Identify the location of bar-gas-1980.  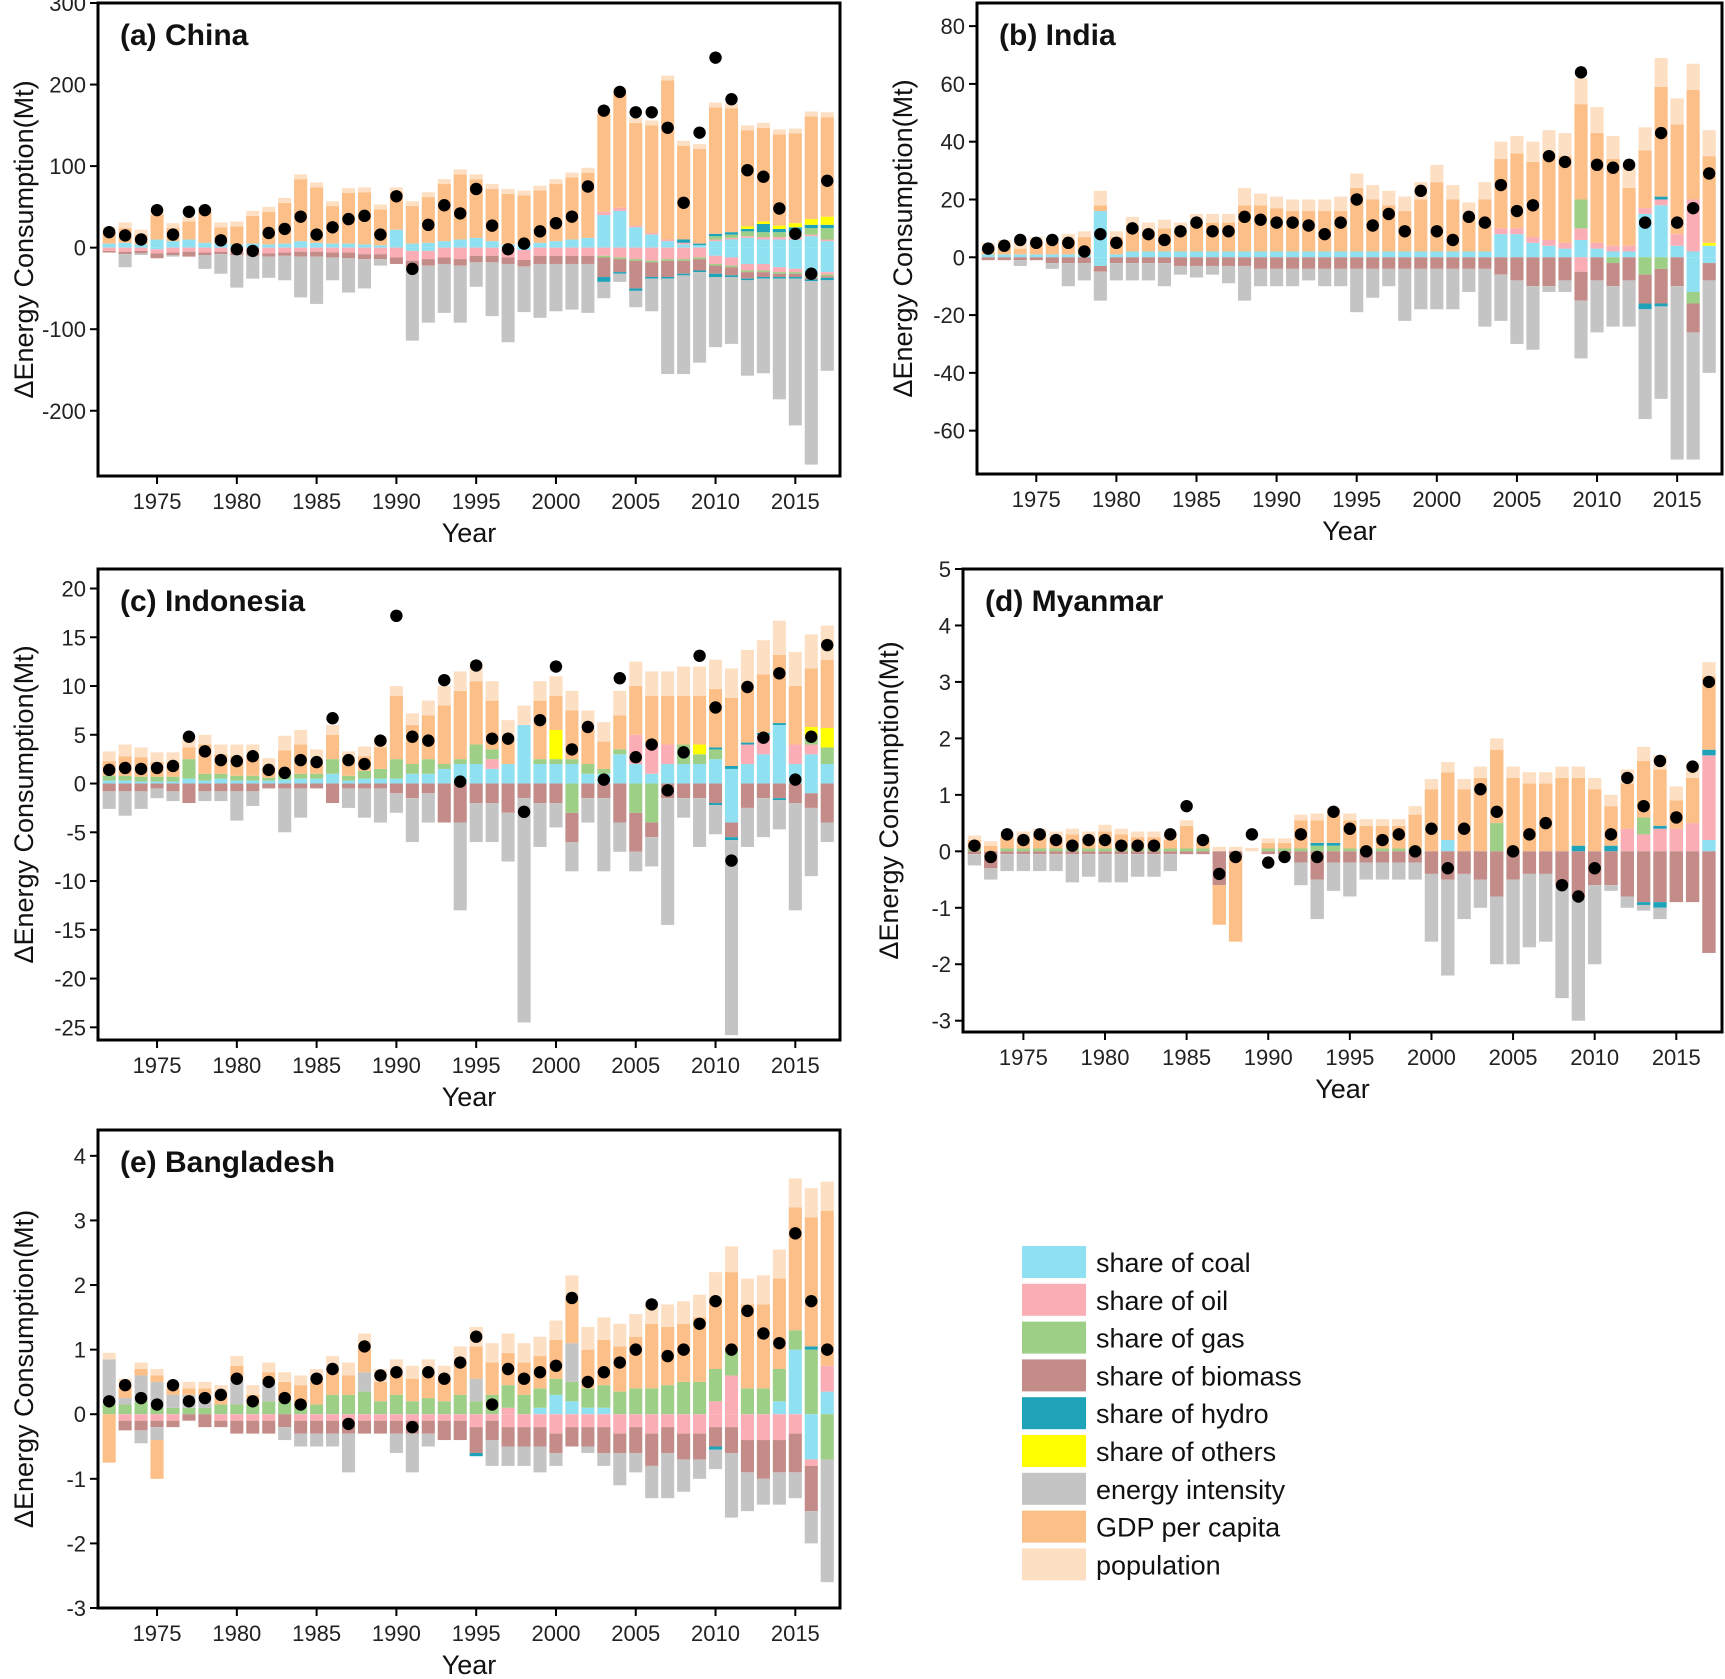
(1105, 850).